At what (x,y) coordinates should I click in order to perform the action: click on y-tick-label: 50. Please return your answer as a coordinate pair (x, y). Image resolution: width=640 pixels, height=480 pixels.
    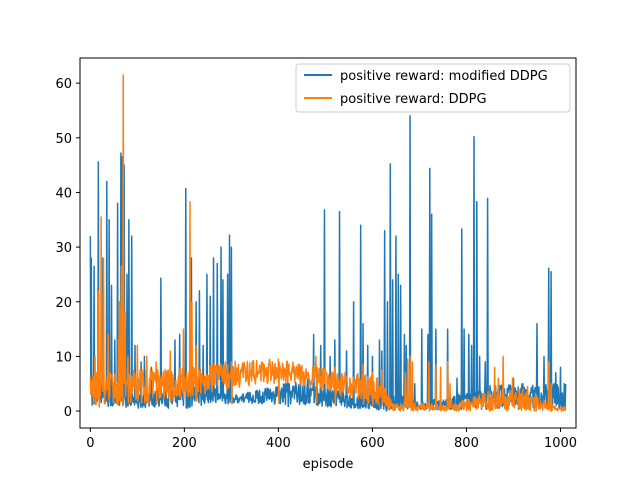
    Looking at the image, I should click on (63, 139).